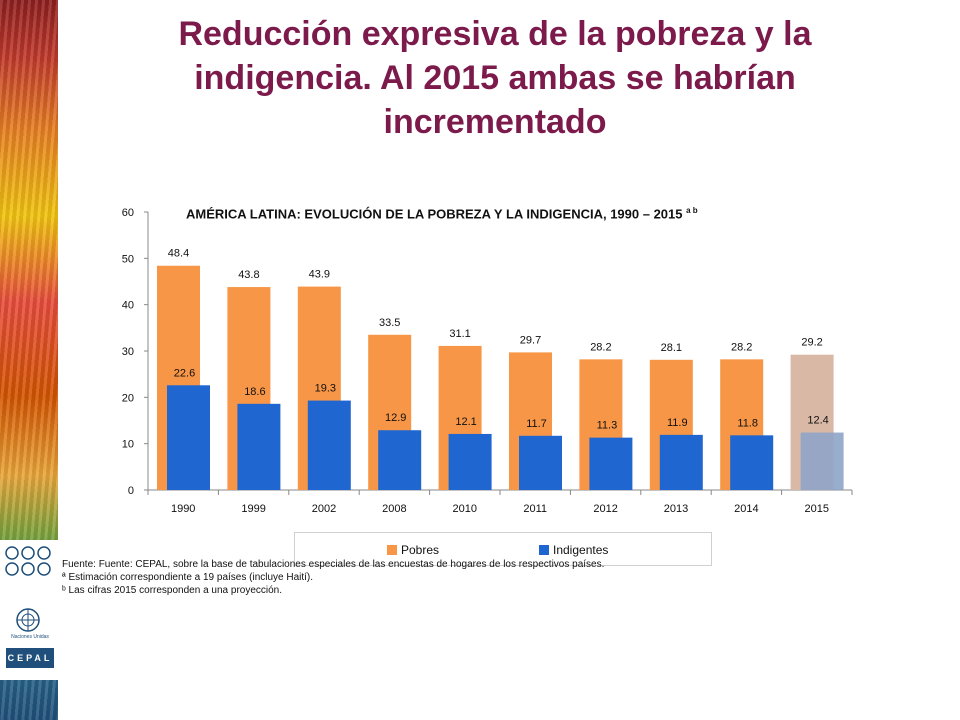 This screenshot has height=720, width=960. I want to click on un-emblem-icon, so click(28, 620).